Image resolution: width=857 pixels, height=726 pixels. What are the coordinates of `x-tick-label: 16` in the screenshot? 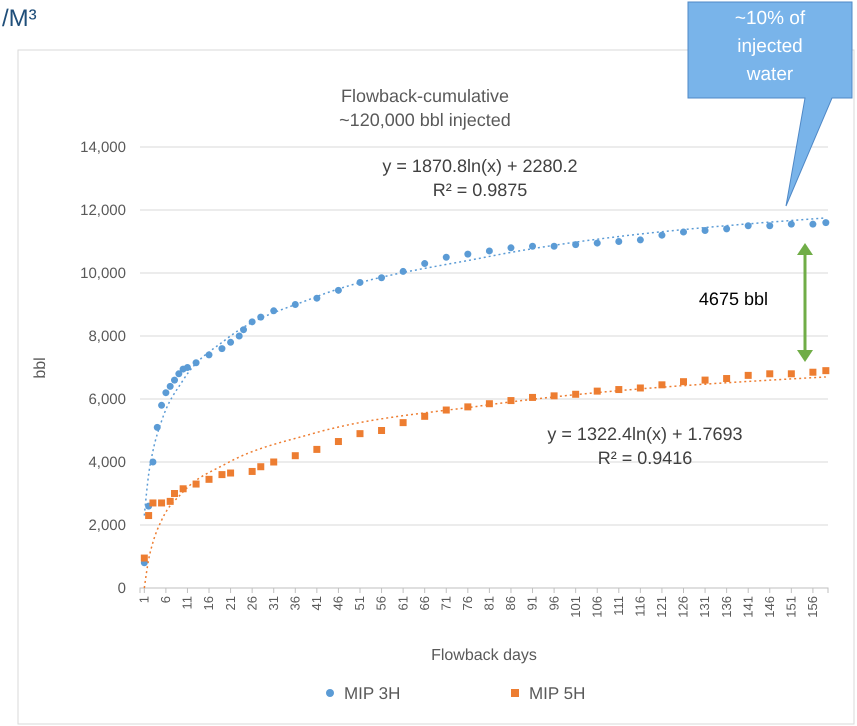 It's located at (208, 603).